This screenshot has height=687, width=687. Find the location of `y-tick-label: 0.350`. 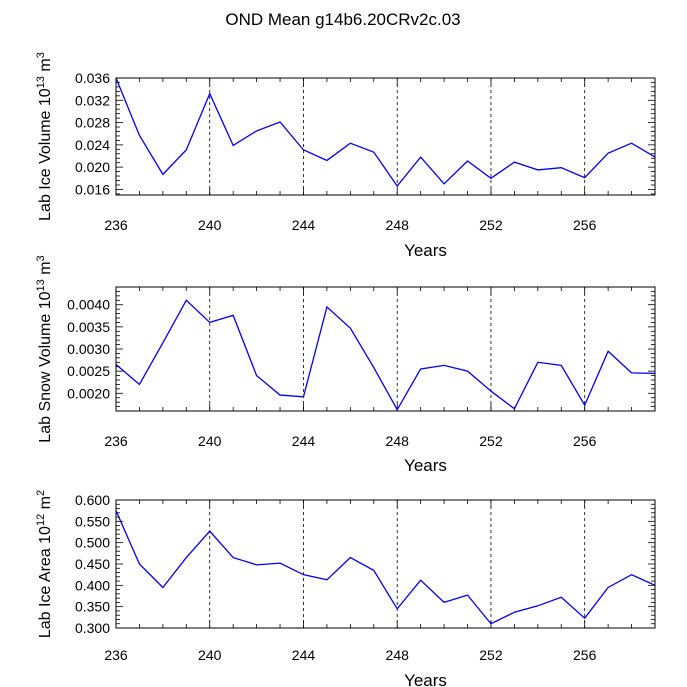

y-tick-label: 0.350 is located at coordinates (92, 607).